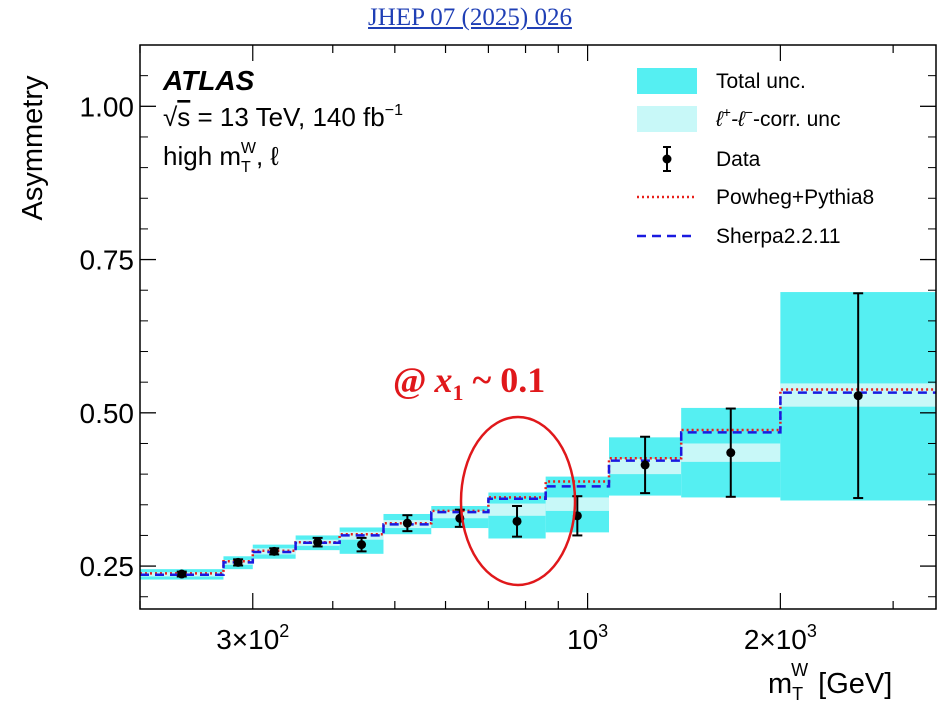 The height and width of the screenshot is (705, 940). I want to click on x-tick-label-2: 2×10³, so click(780, 638).